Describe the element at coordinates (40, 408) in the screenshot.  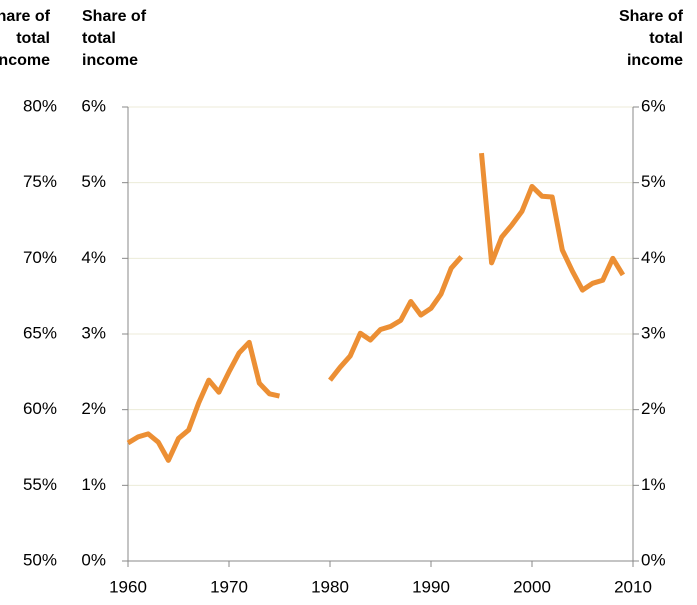
I see `y2-tick-label: 60%` at that location.